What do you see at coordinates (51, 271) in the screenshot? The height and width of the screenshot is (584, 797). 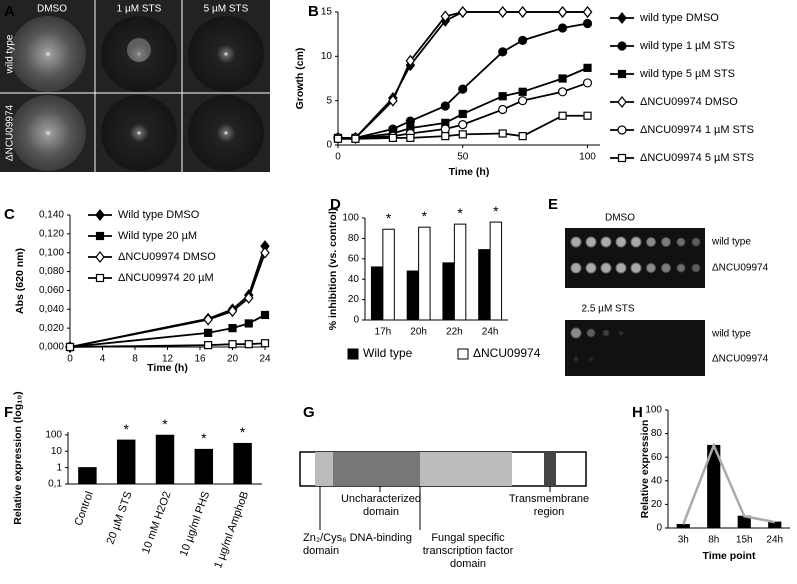 I see `y-tick-label: 0,080` at bounding box center [51, 271].